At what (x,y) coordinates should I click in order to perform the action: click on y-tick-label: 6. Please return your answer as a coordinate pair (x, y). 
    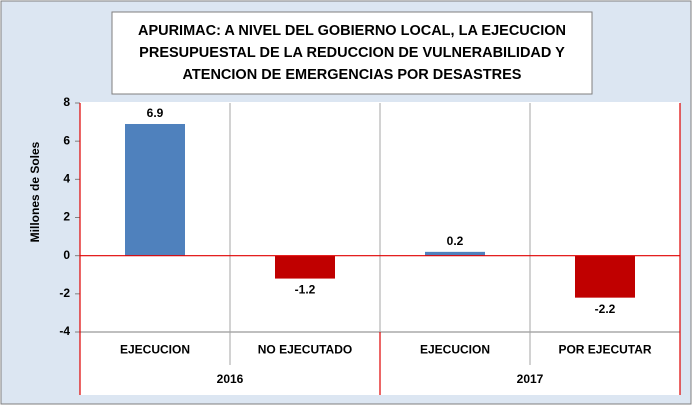
    Looking at the image, I should click on (66, 140).